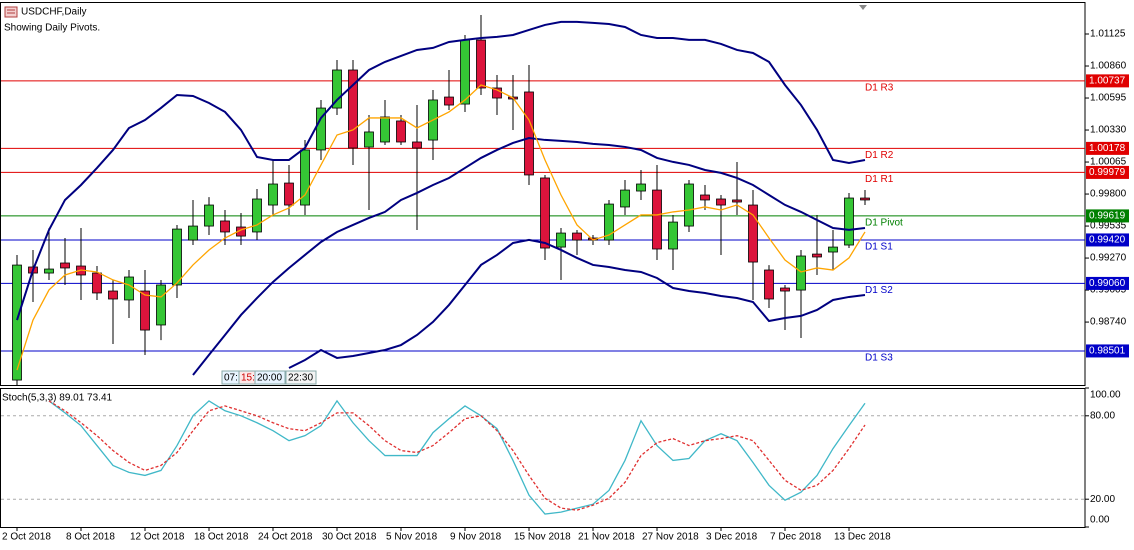  I want to click on x-tick-label: 9 Nov 2018, so click(476, 537).